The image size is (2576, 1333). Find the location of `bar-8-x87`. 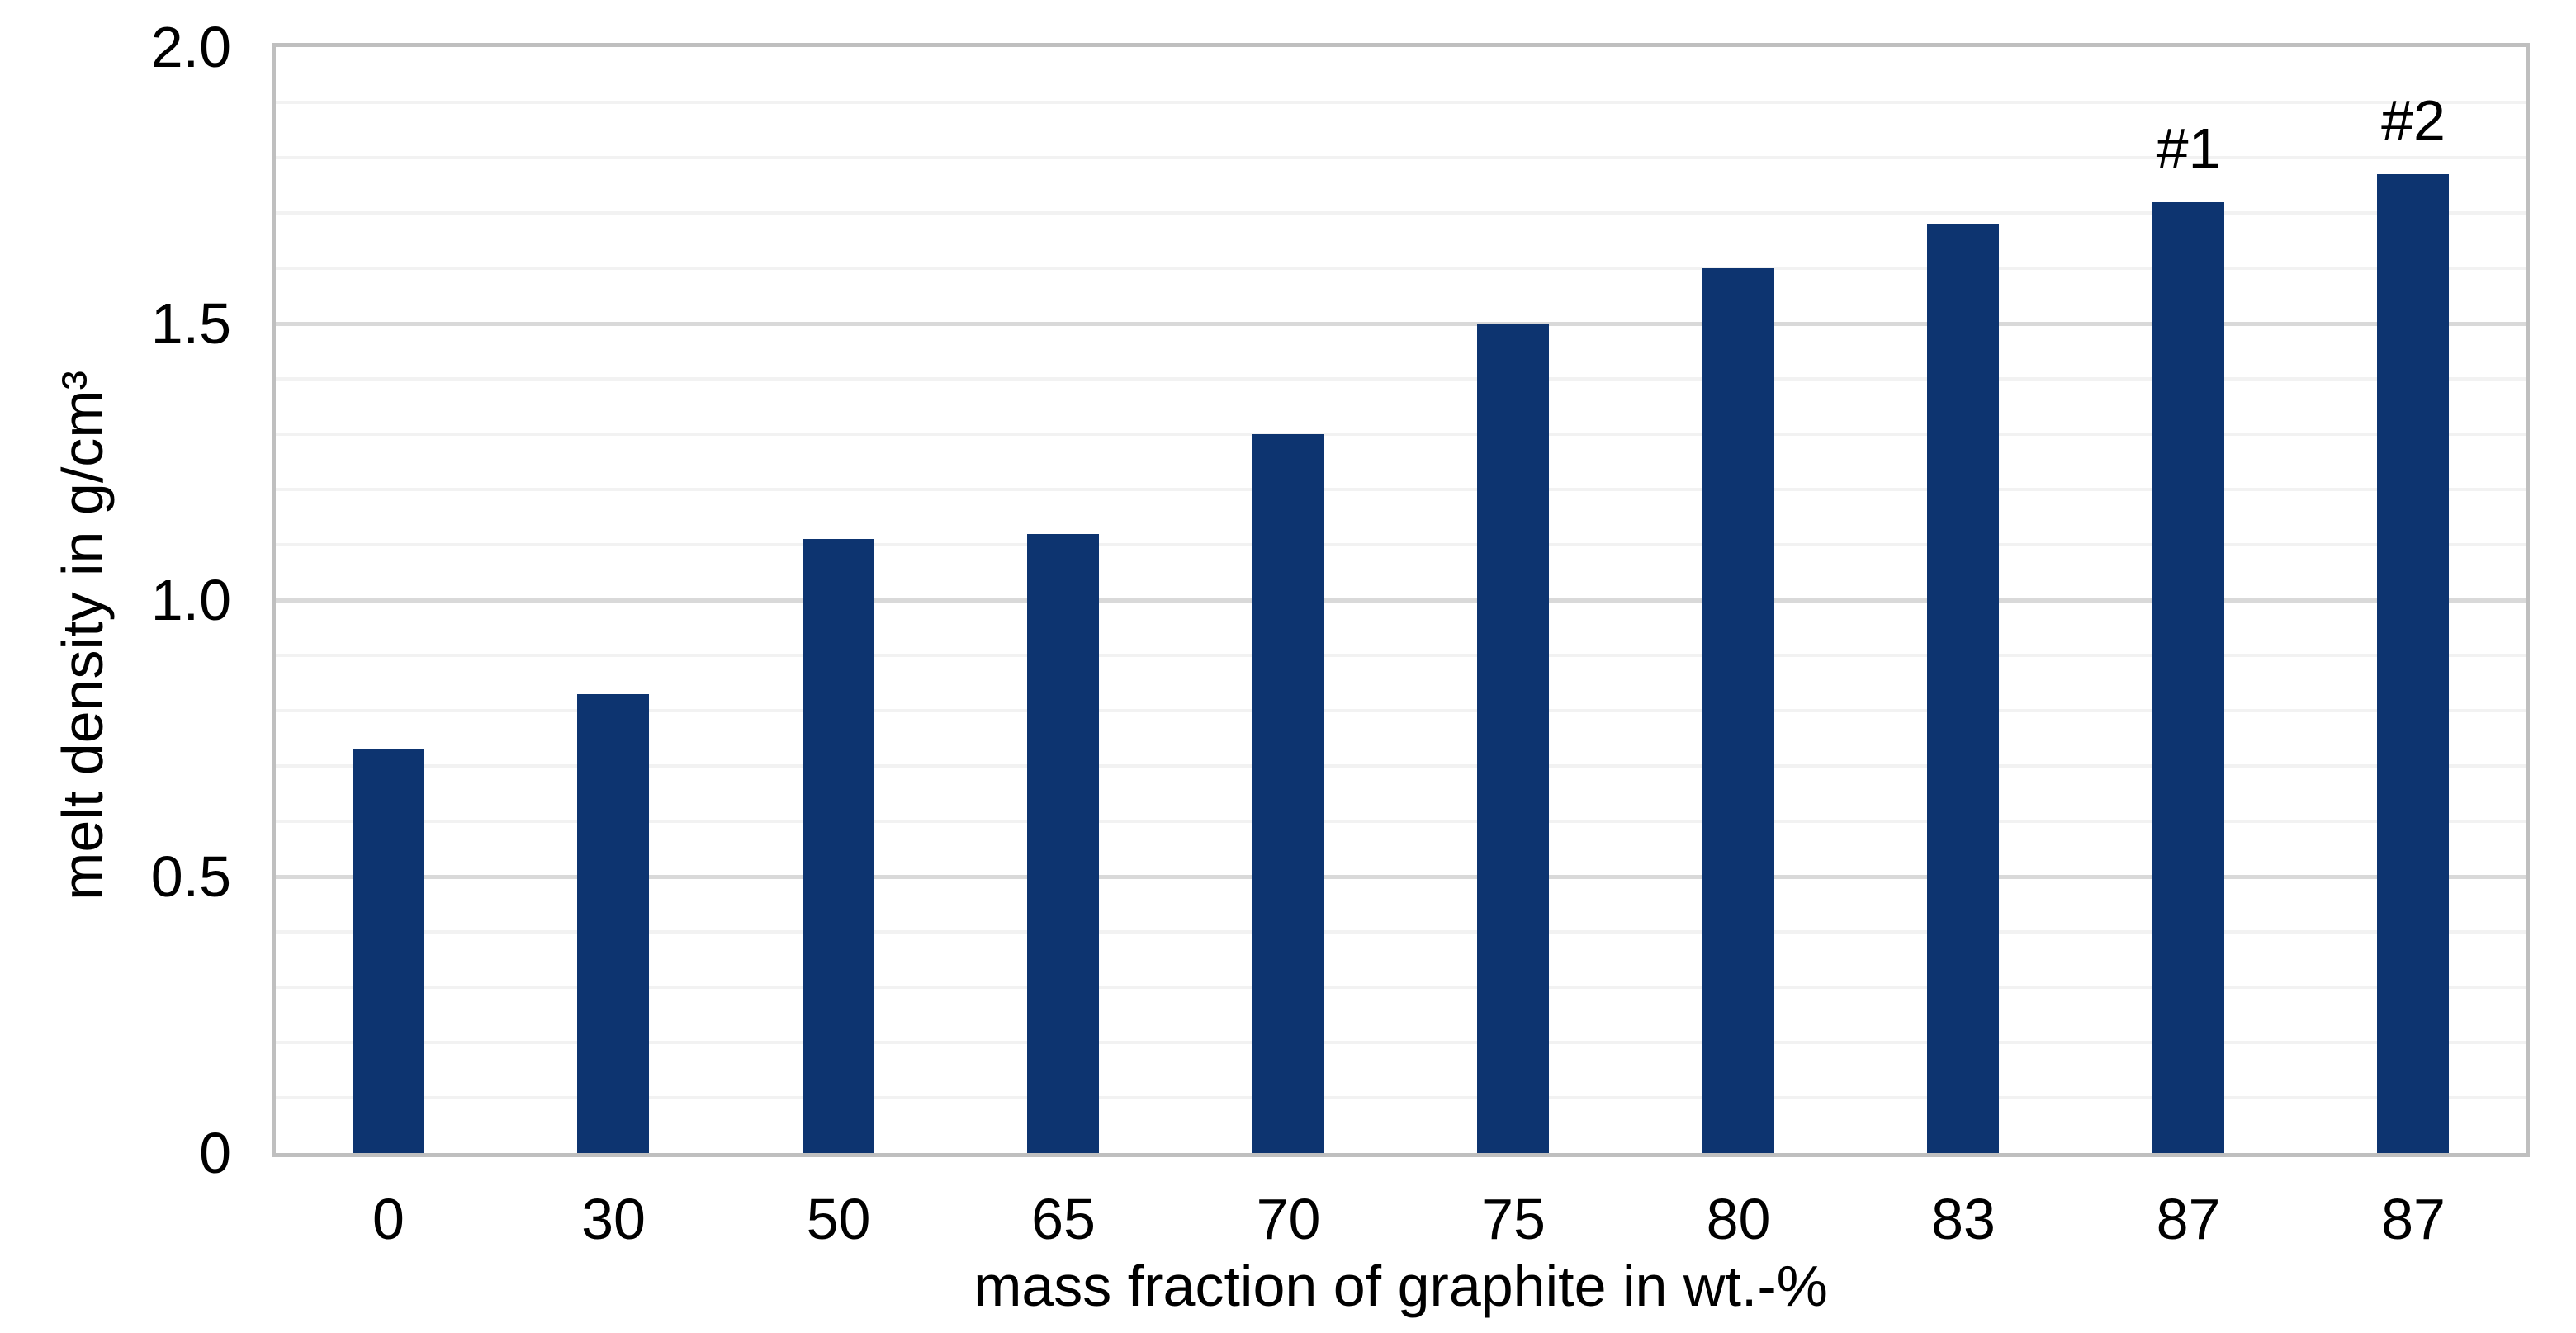

bar-8-x87 is located at coordinates (2188, 677).